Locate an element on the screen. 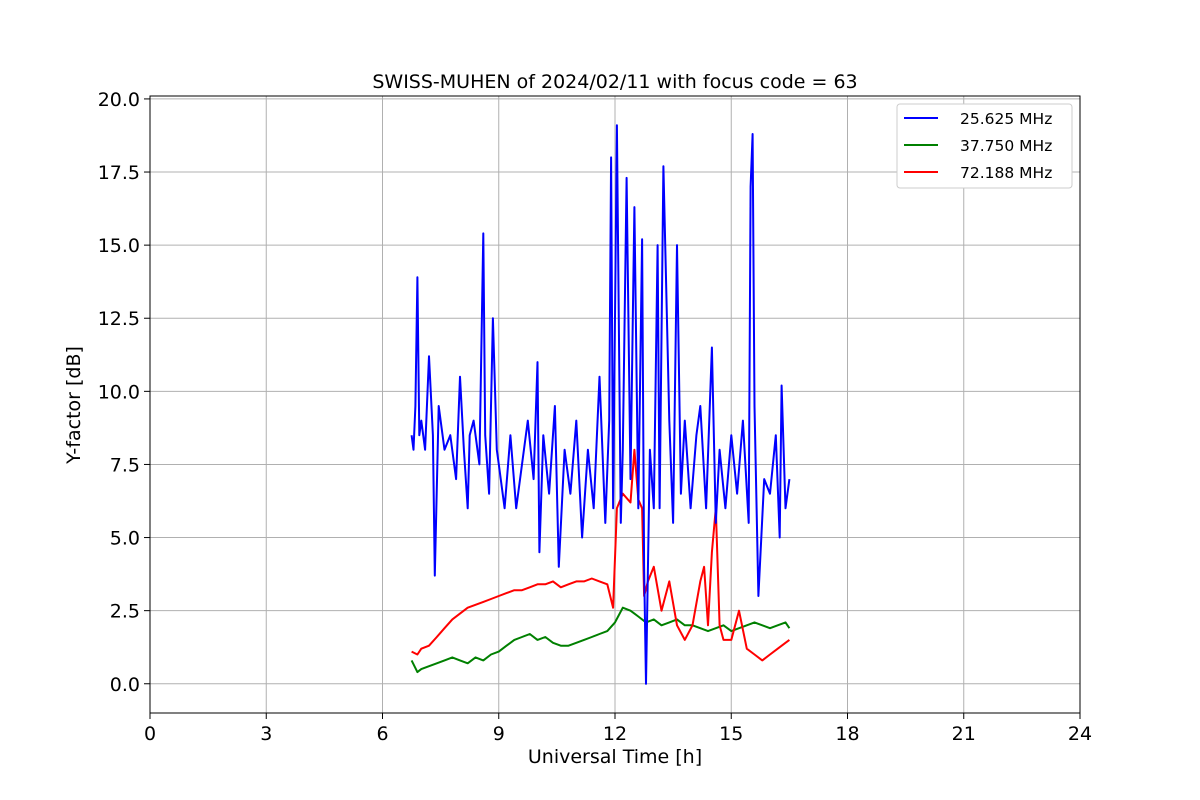 Image resolution: width=1200 pixels, height=800 pixels. y-tick-label: 2.5 is located at coordinates (125, 612).